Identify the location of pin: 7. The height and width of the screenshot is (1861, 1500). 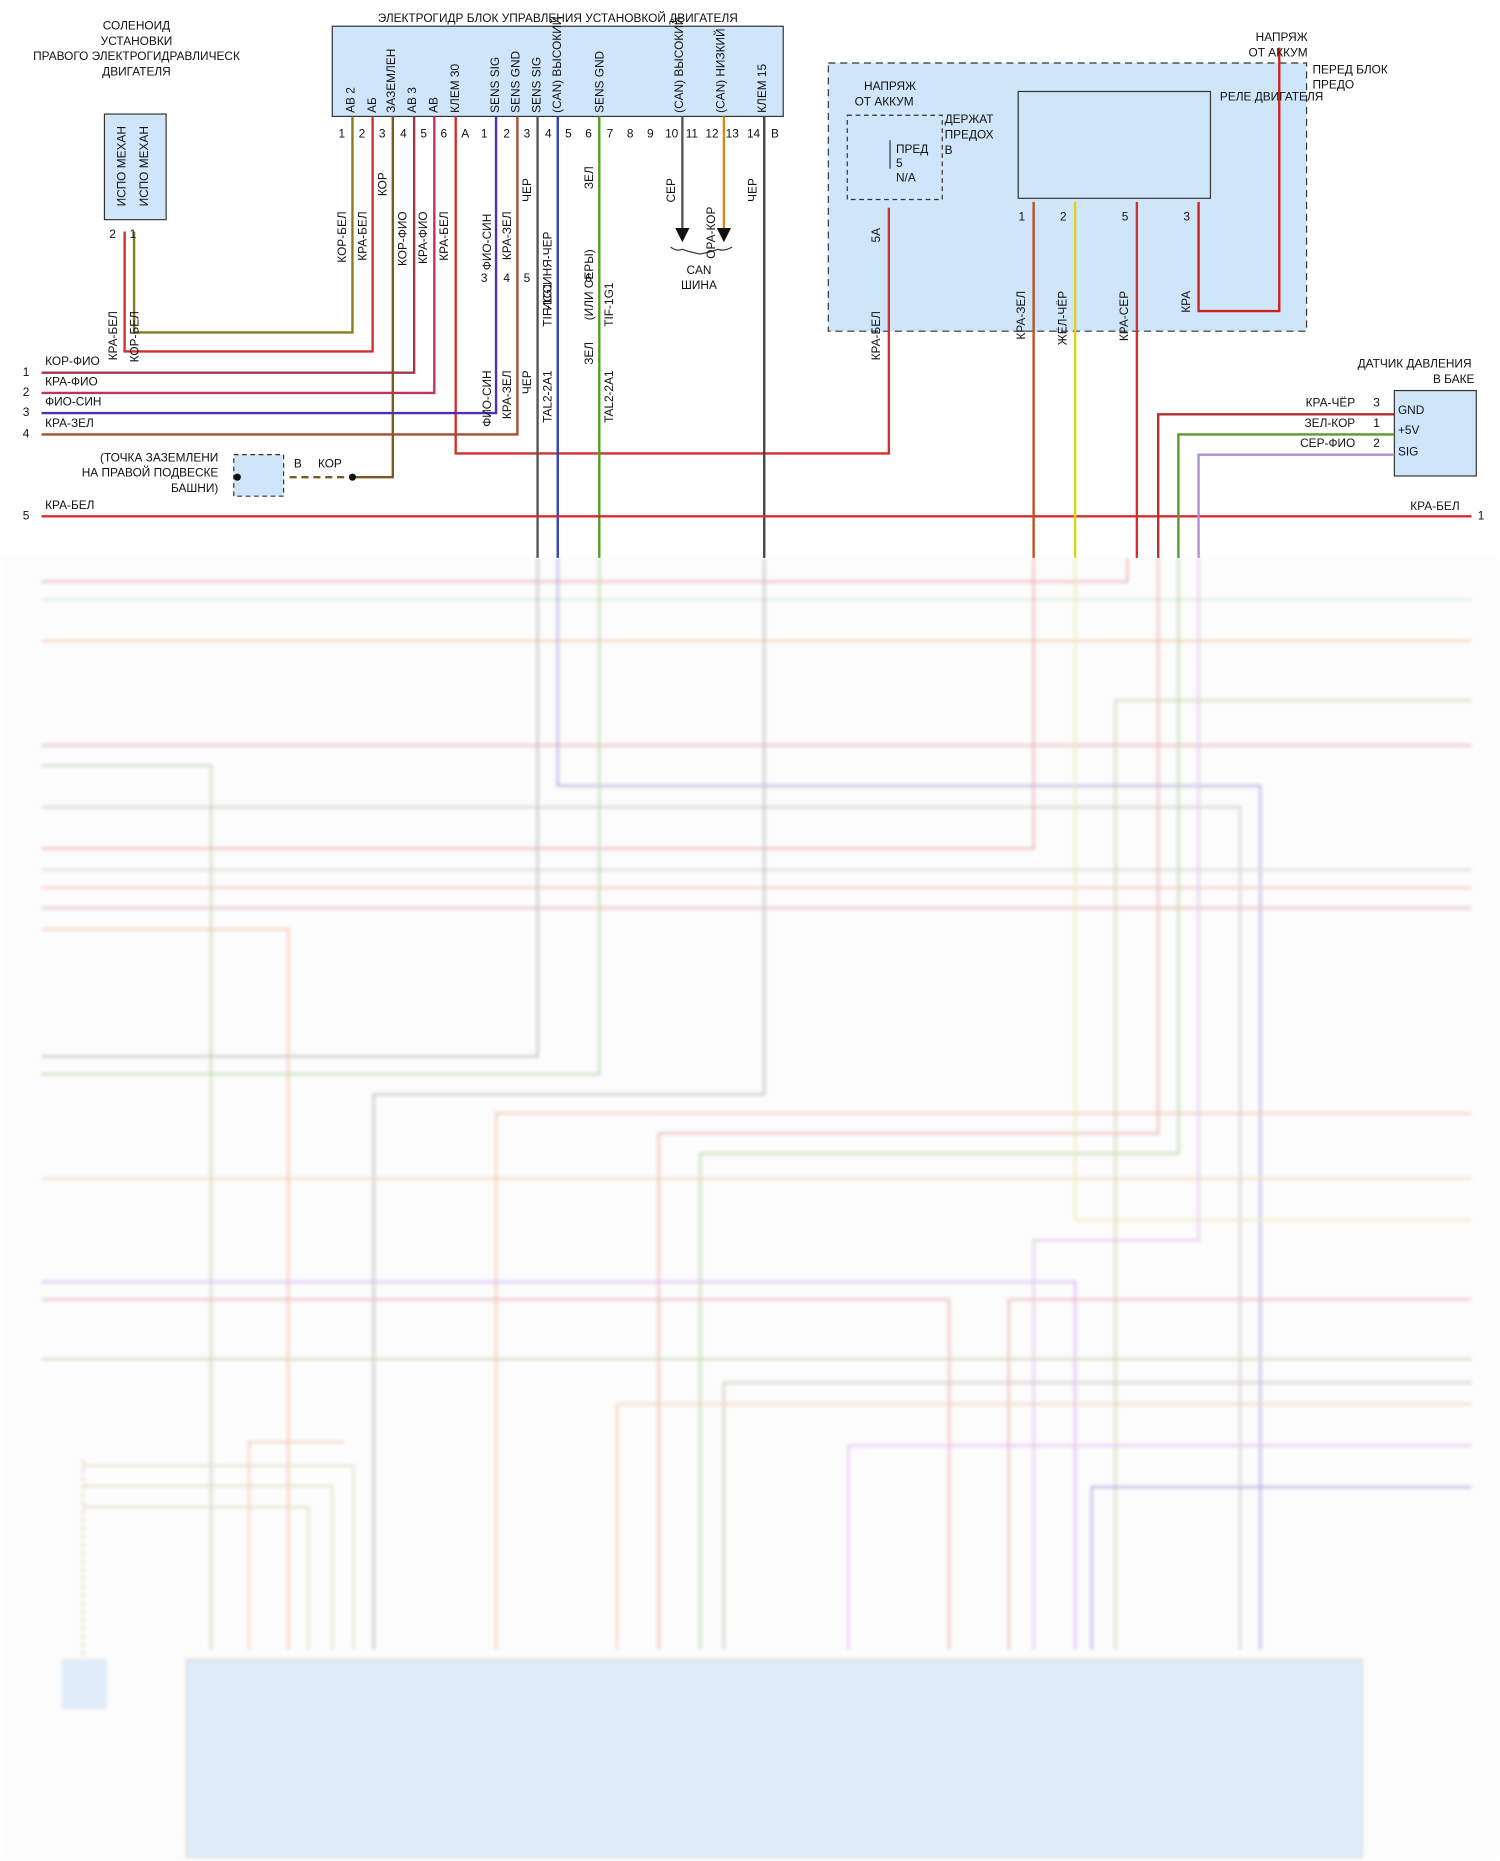
(610, 133).